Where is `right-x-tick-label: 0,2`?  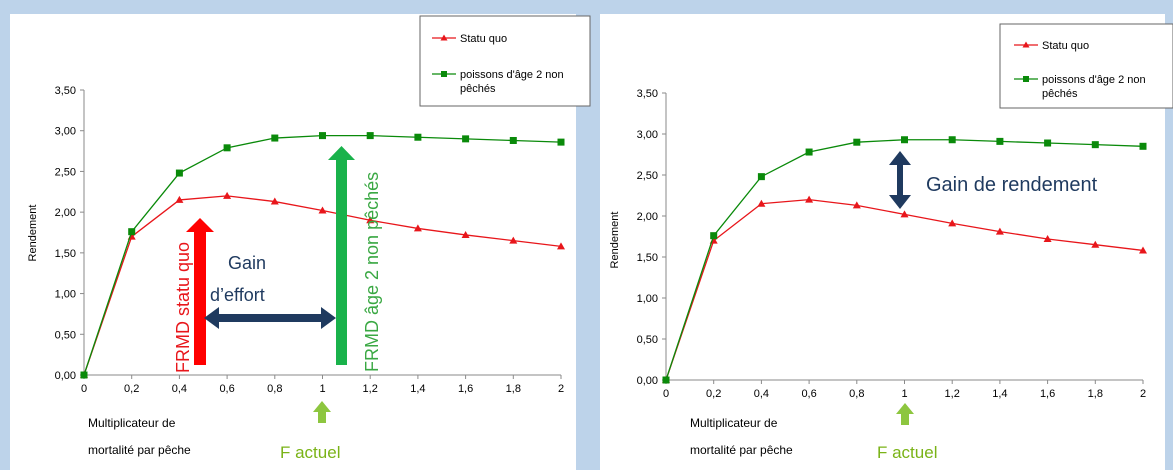 right-x-tick-label: 0,2 is located at coordinates (713, 394).